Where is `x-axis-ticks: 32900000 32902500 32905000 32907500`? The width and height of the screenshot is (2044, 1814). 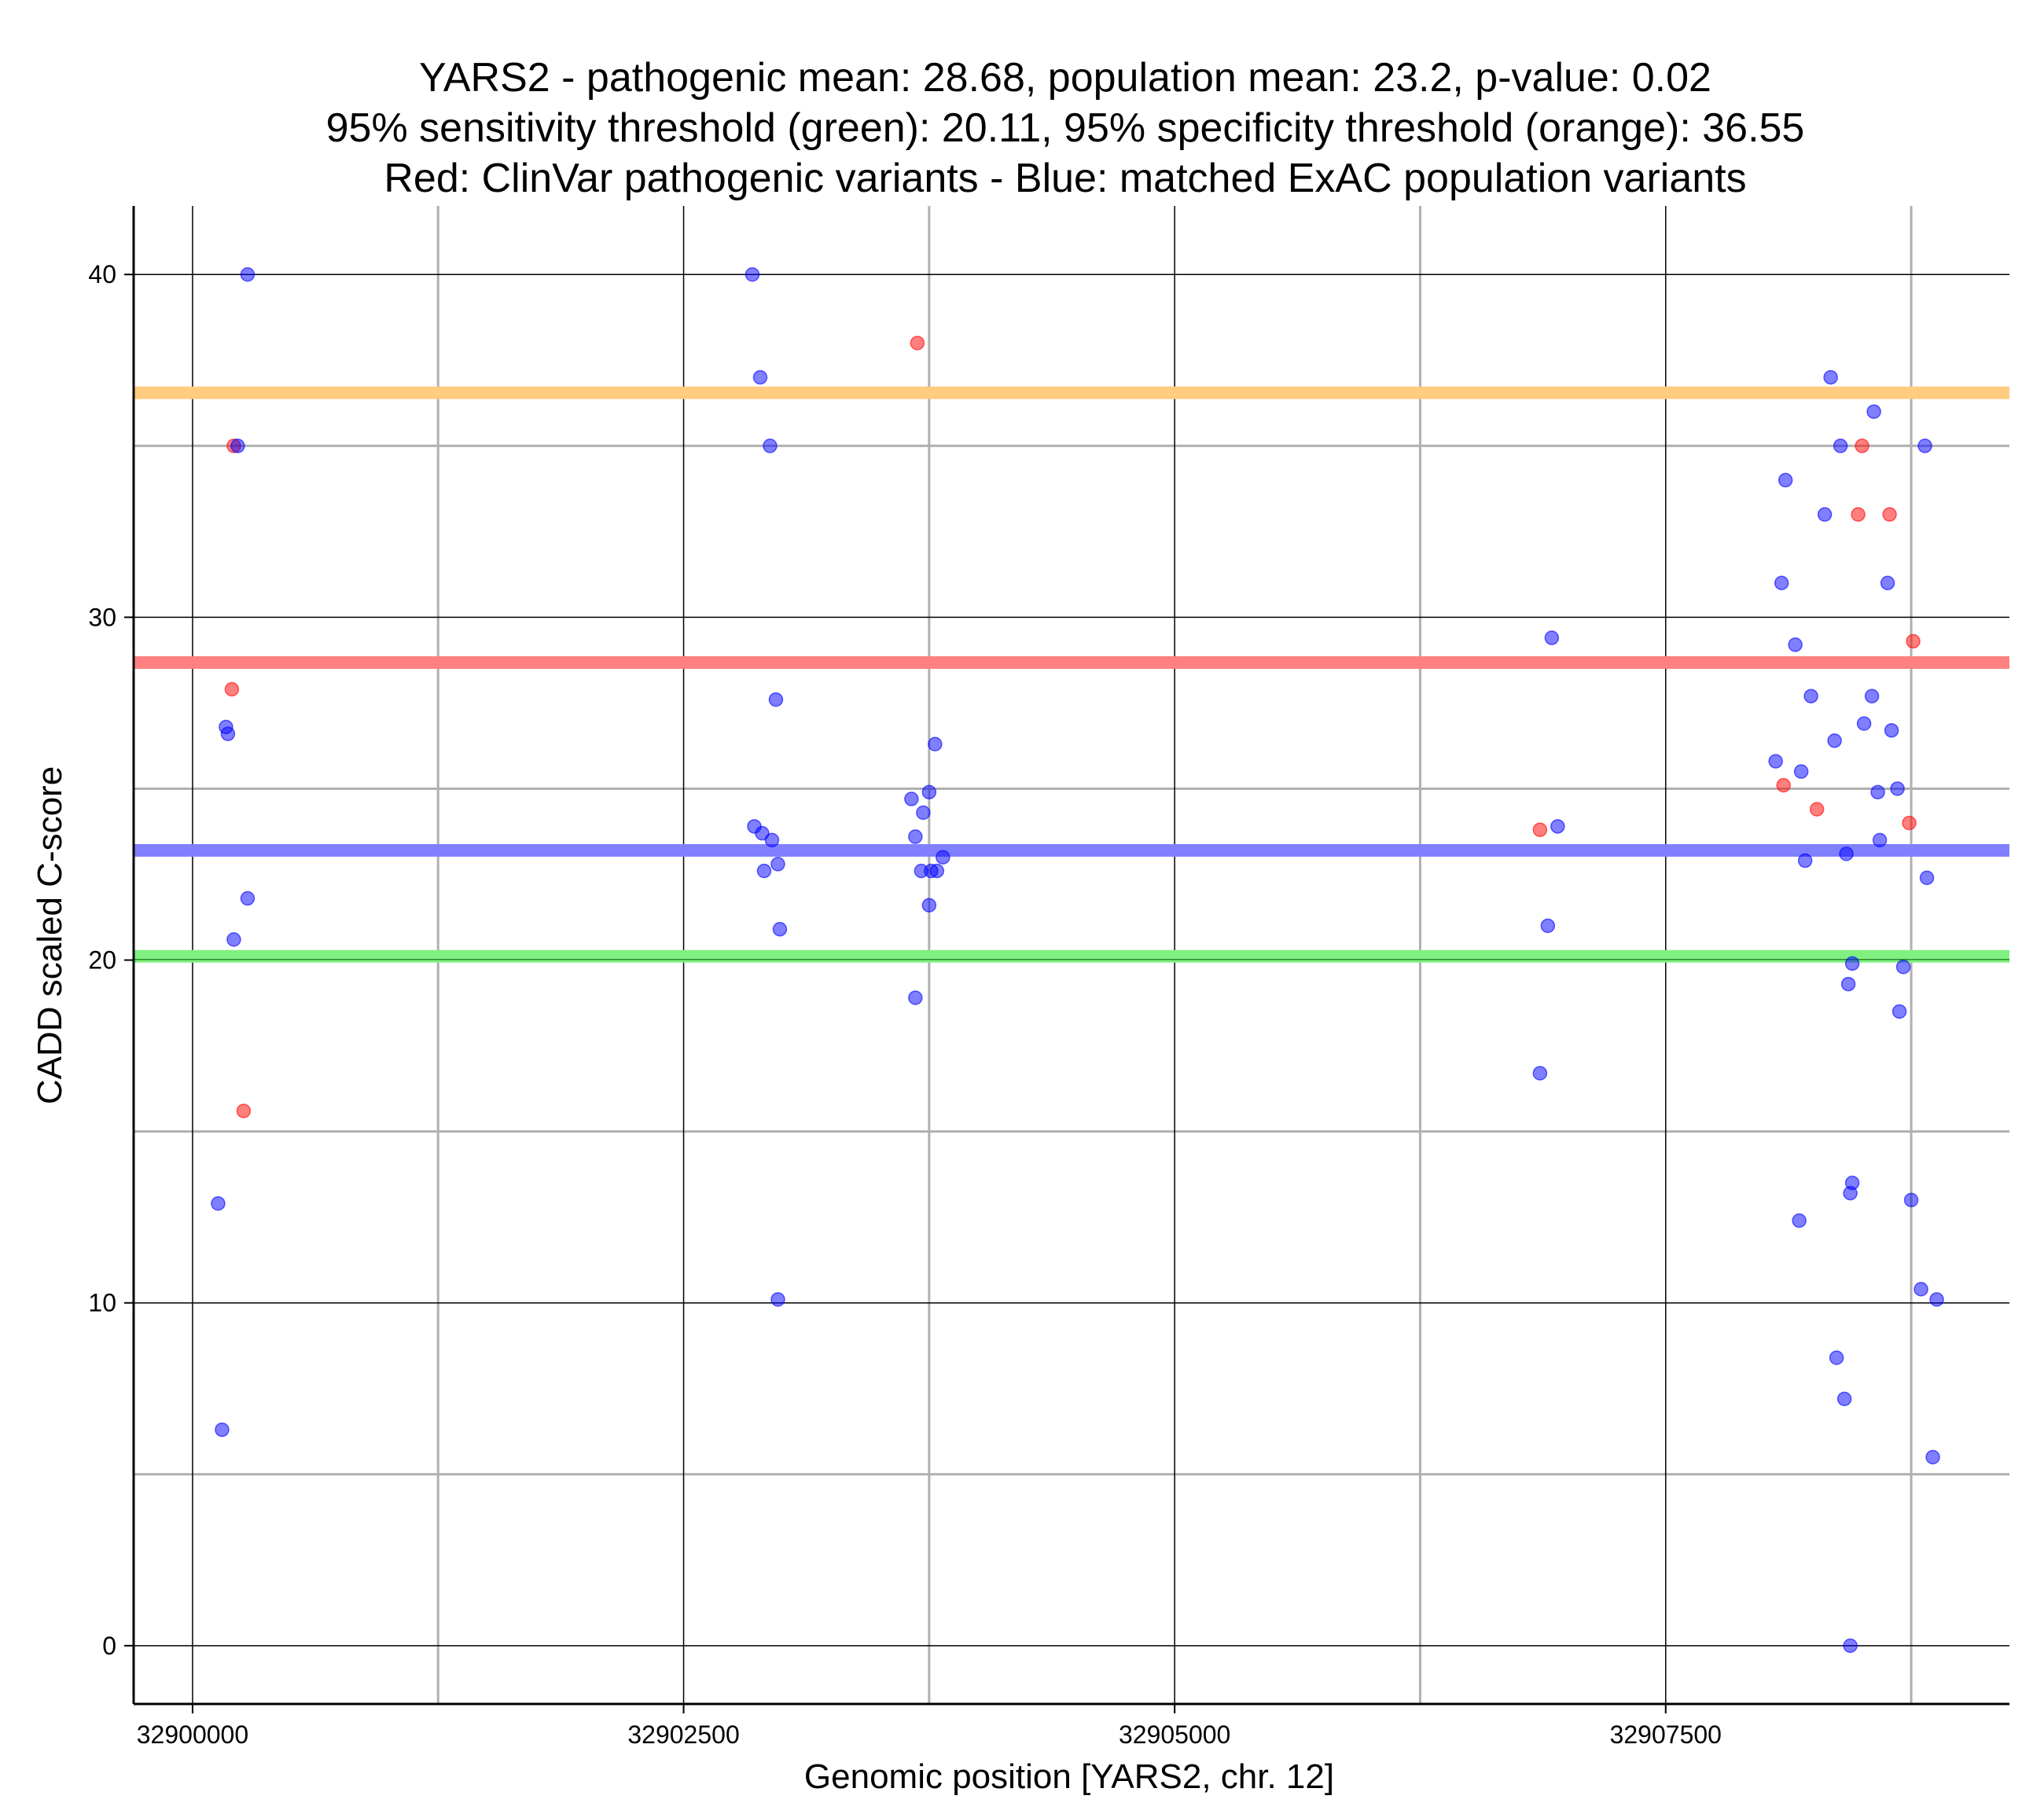
x-axis-ticks: 32900000 32902500 32905000 32907500 is located at coordinates (930, 1726).